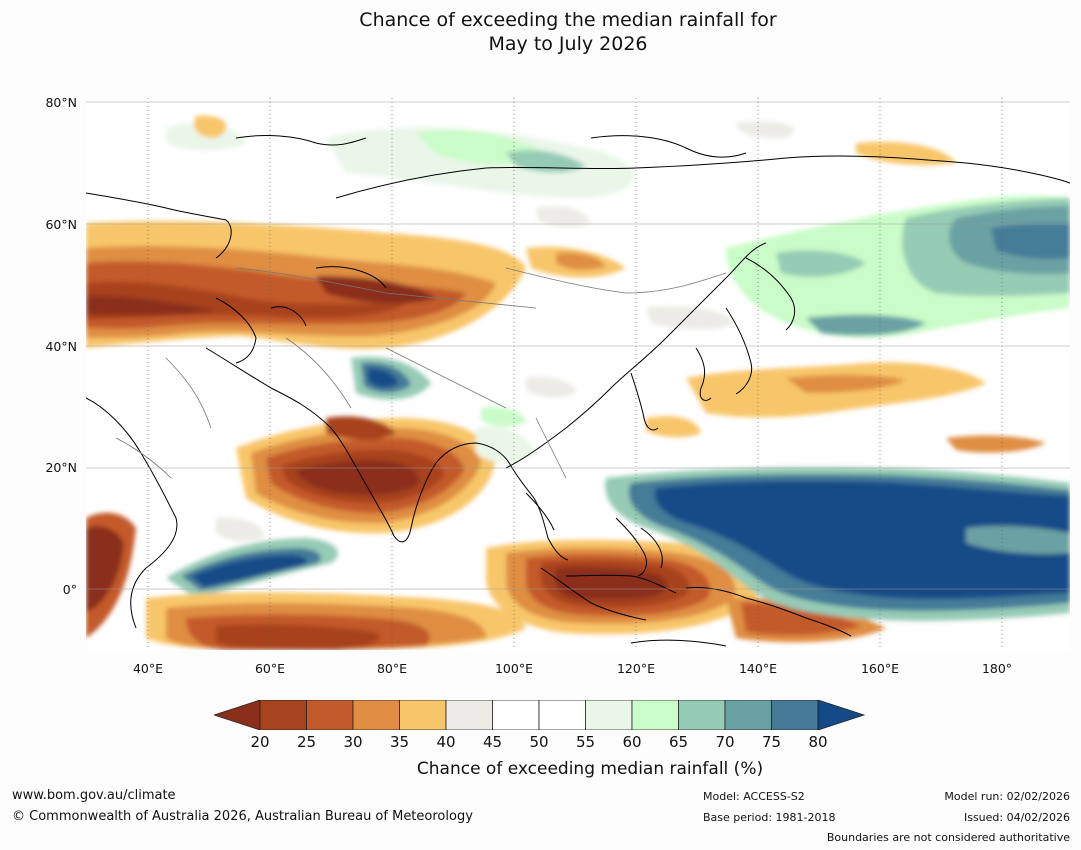 This screenshot has height=850, width=1081. Describe the element at coordinates (421, 373) in the screenshot. I see `country-boundaries` at that location.